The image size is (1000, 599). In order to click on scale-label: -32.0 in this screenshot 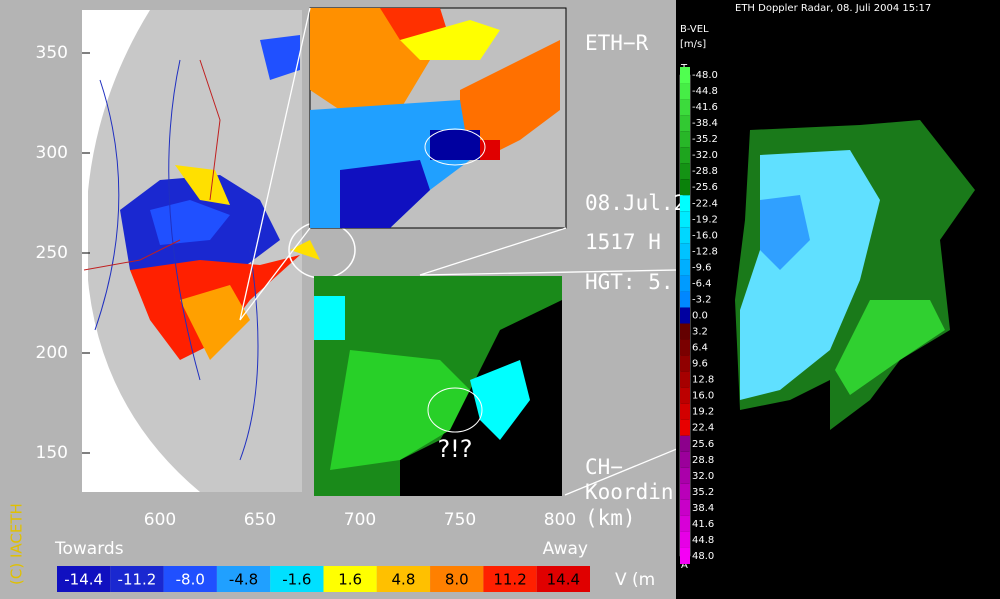, I will do `click(705, 155)`.